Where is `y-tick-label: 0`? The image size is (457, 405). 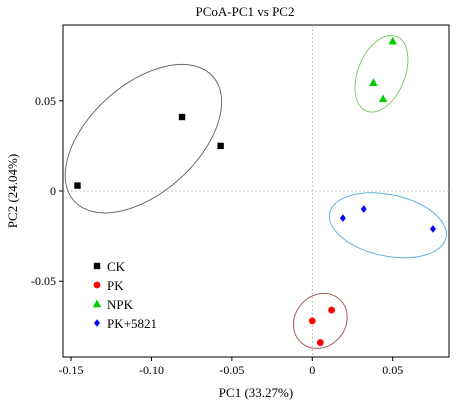 y-tick-label: 0 is located at coordinates (53, 191).